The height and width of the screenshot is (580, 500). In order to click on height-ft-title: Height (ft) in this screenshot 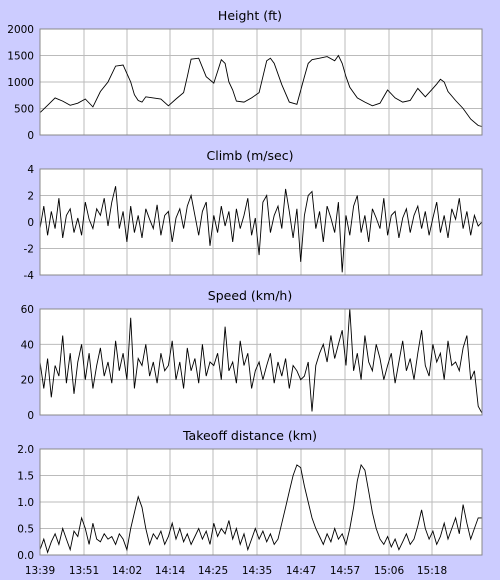, I will do `click(250, 15)`.